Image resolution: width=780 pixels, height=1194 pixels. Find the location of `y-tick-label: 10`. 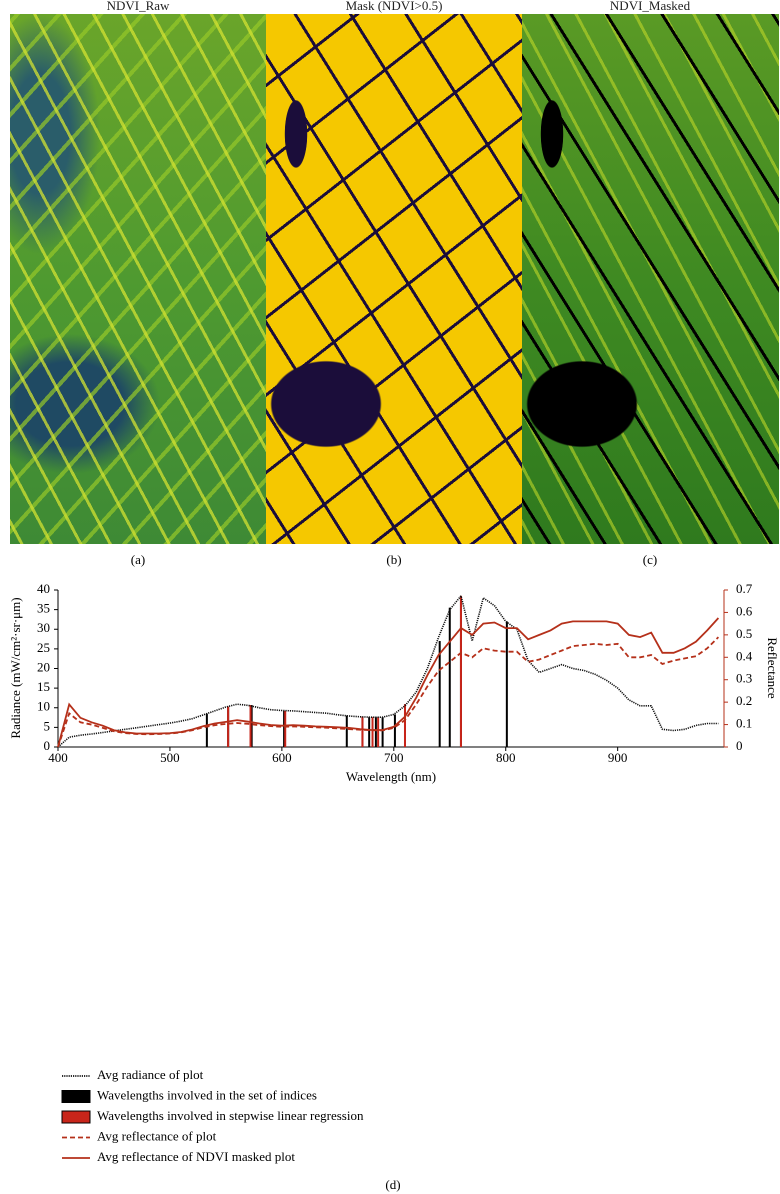

y-tick-label: 10 is located at coordinates (43, 706).